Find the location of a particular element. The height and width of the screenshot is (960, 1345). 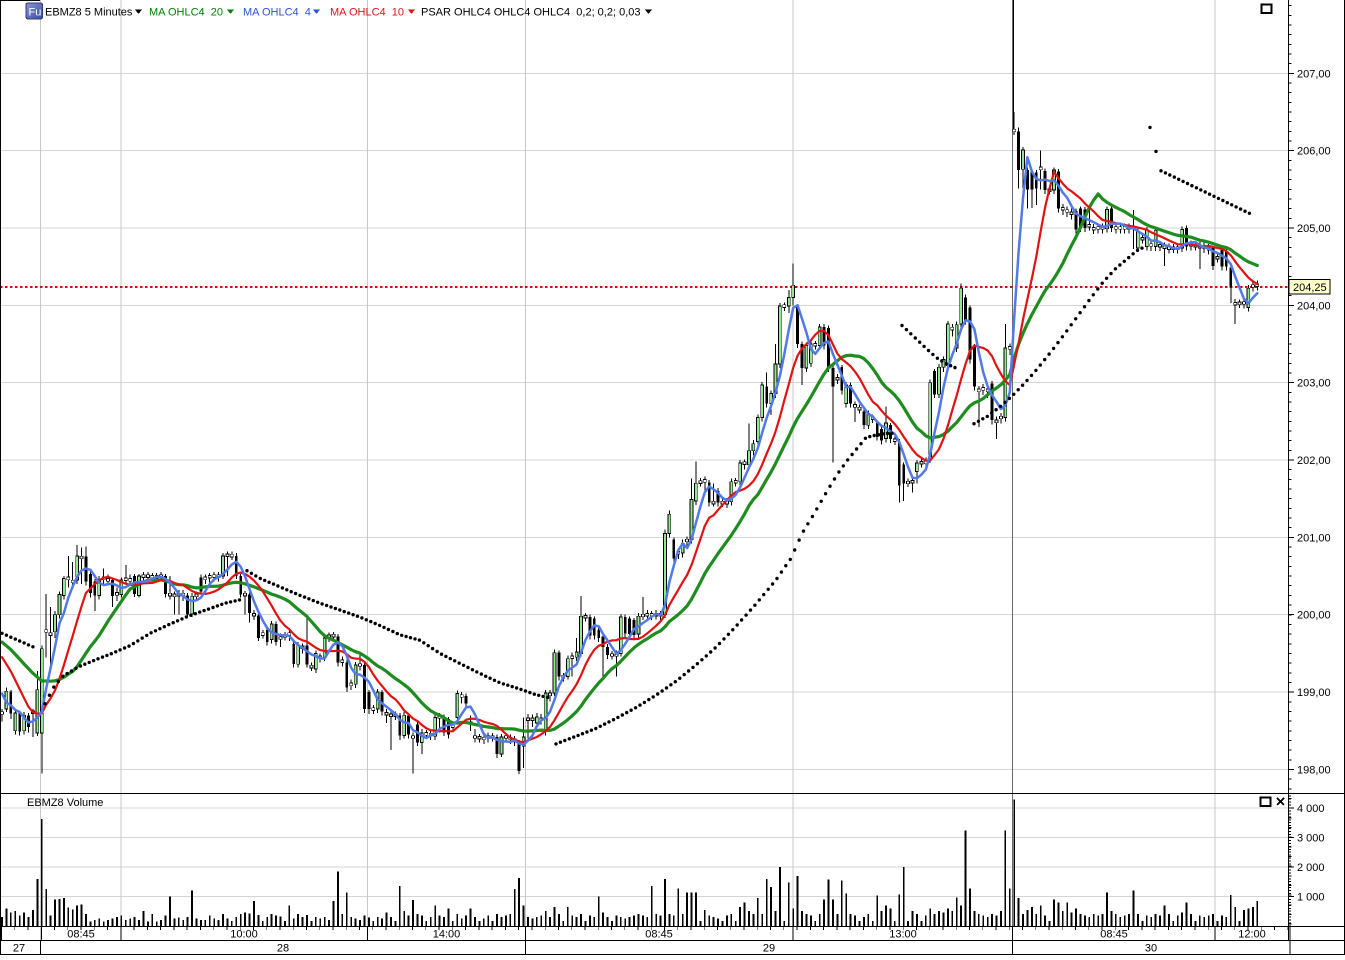

svg-text: 200,00 is located at coordinates (1314, 616).